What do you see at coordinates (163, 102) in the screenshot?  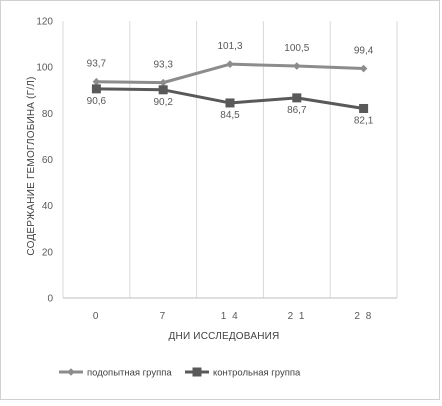 I see `data-label: 90,2` at bounding box center [163, 102].